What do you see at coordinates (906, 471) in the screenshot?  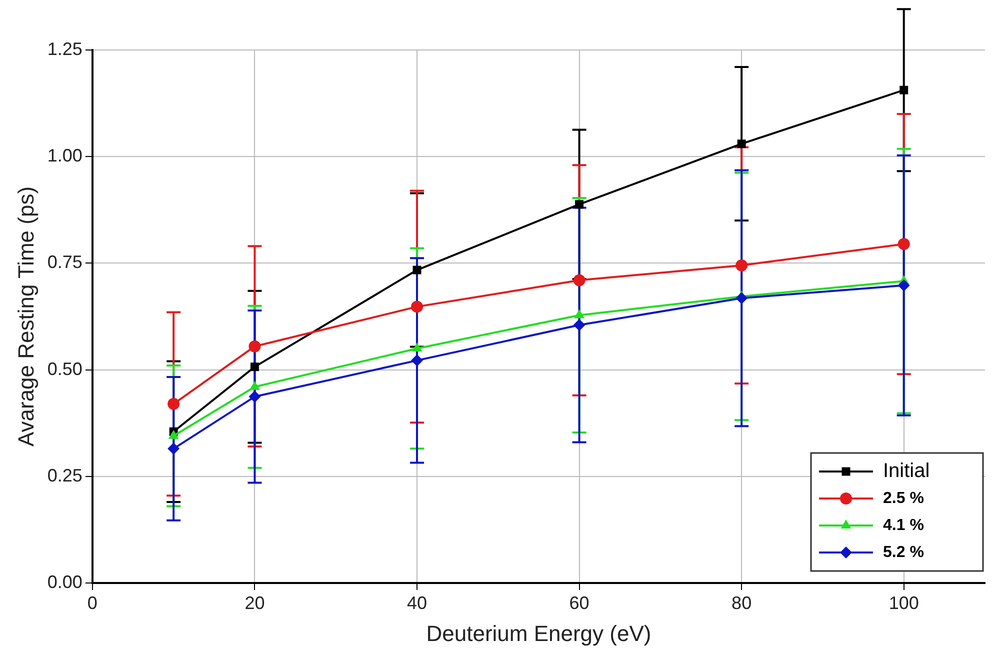 I see `legend-label: Initial` at bounding box center [906, 471].